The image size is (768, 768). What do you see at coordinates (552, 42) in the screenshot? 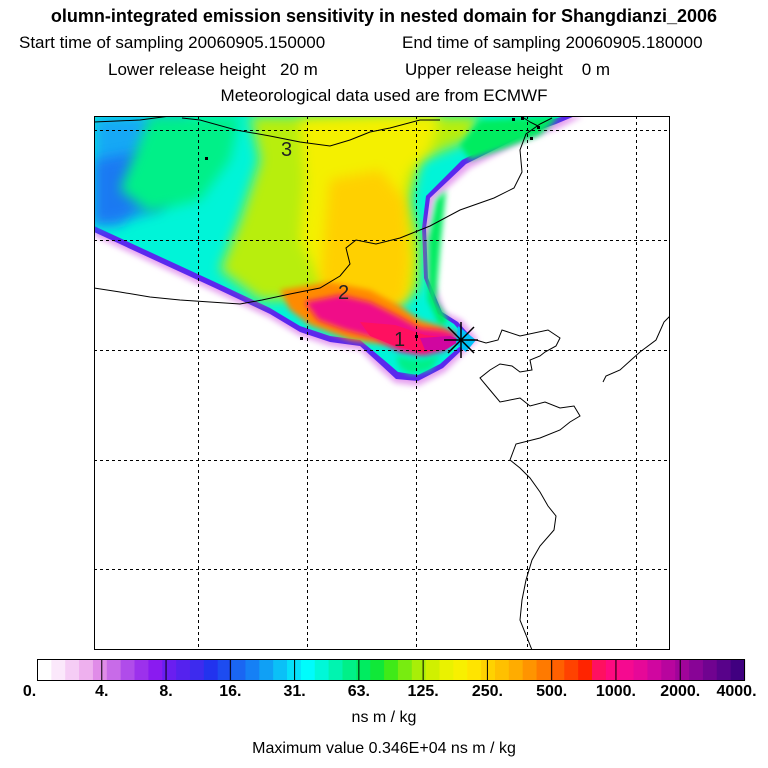
I see `end-time-label: End time of sampling 20060905.180000` at bounding box center [552, 42].